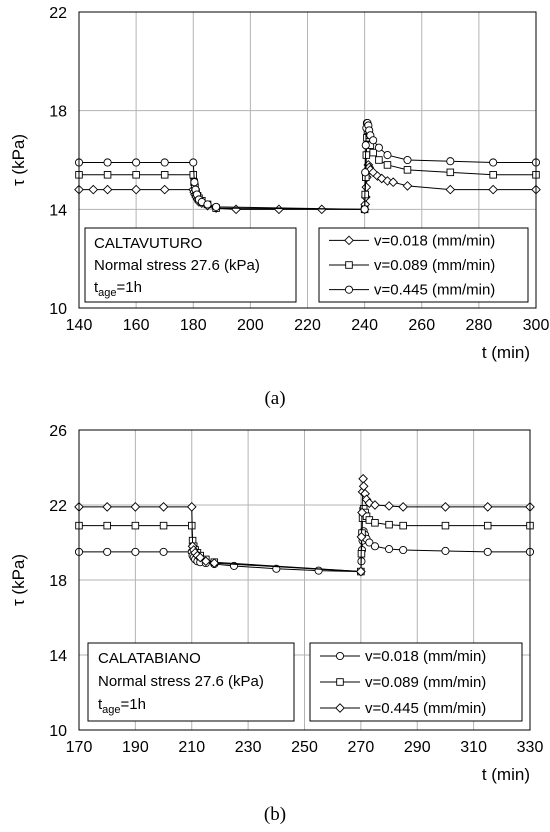 Image resolution: width=550 pixels, height=832 pixels. Describe the element at coordinates (536, 325) in the screenshot. I see `chart-a-x-tick-label: 300` at that location.